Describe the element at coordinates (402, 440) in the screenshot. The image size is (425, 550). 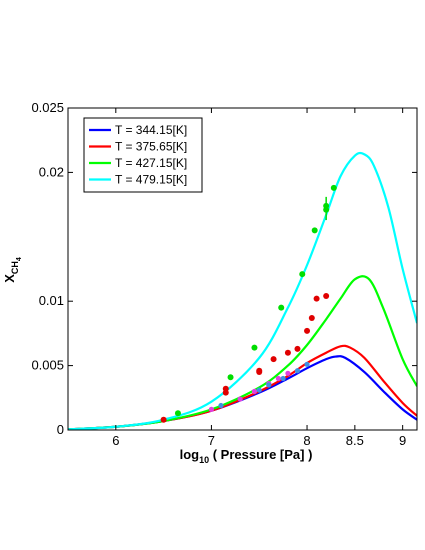
I see `x-tick-label-4: 9` at that location.